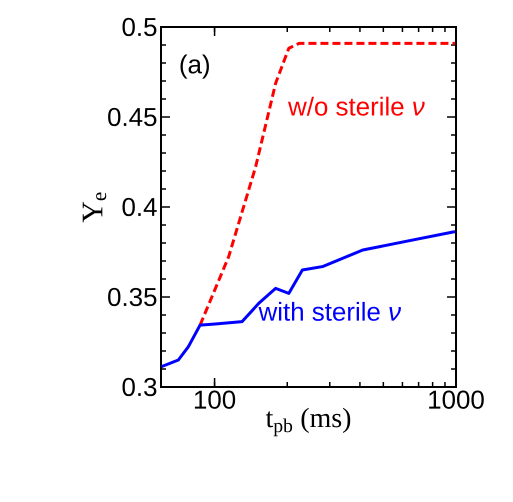 Image resolution: width=513 pixels, height=502 pixels. Describe the element at coordinates (356, 106) in the screenshot. I see `series-label: w/o sterile ν` at that location.